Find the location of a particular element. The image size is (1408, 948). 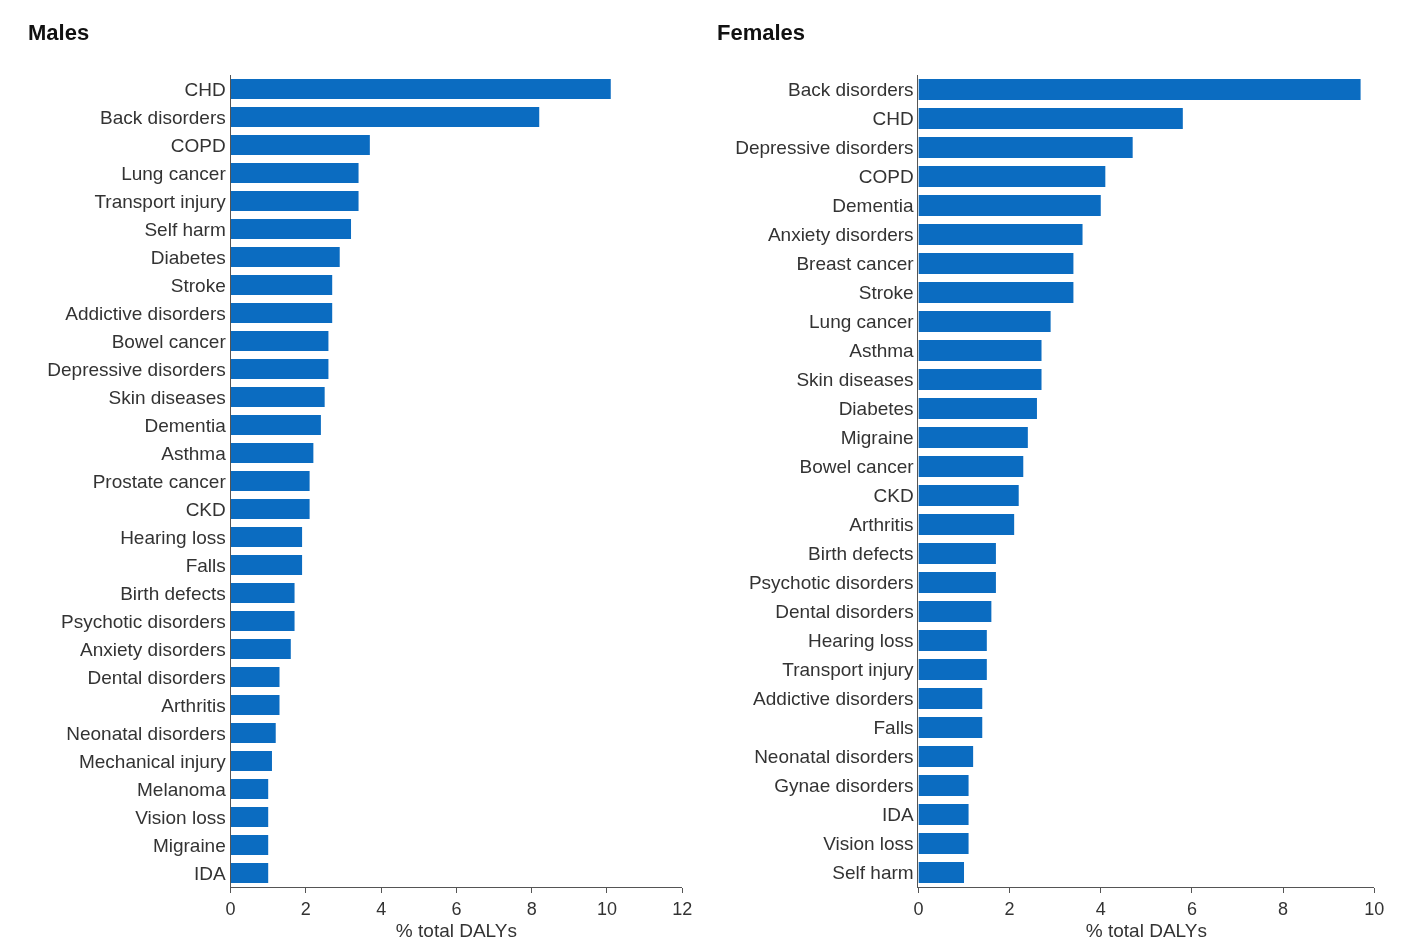

x-tick-label: 0 is located at coordinates (918, 908).